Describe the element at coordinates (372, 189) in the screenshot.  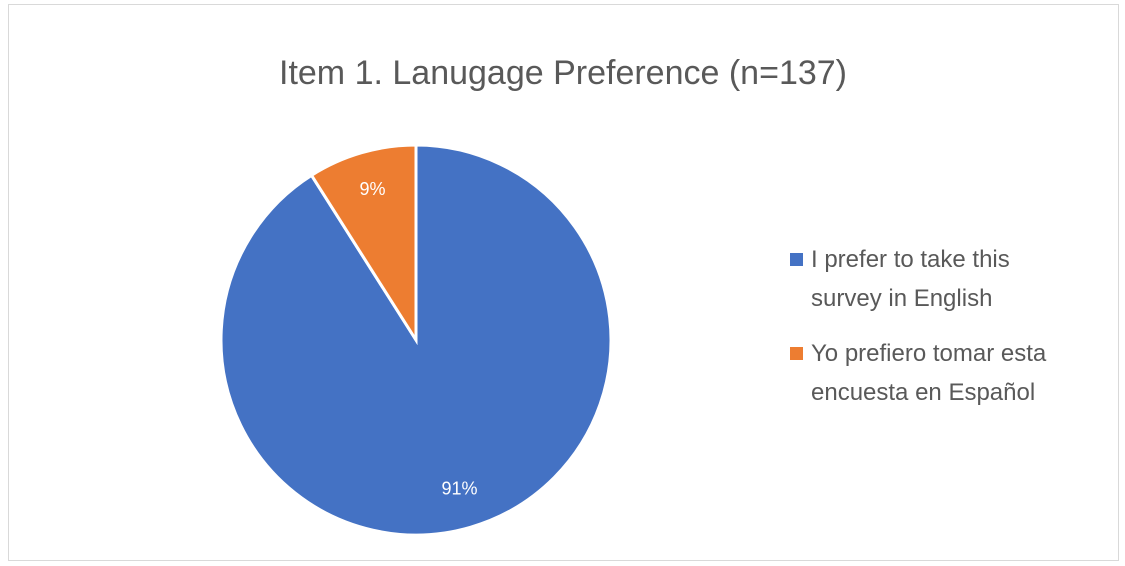
I see `data-label: 9%` at that location.